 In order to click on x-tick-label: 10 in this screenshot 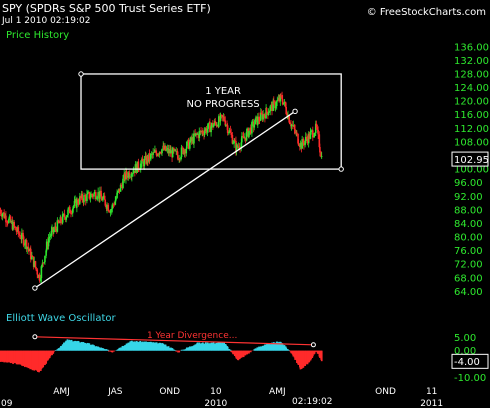, I will do `click(216, 392)`.